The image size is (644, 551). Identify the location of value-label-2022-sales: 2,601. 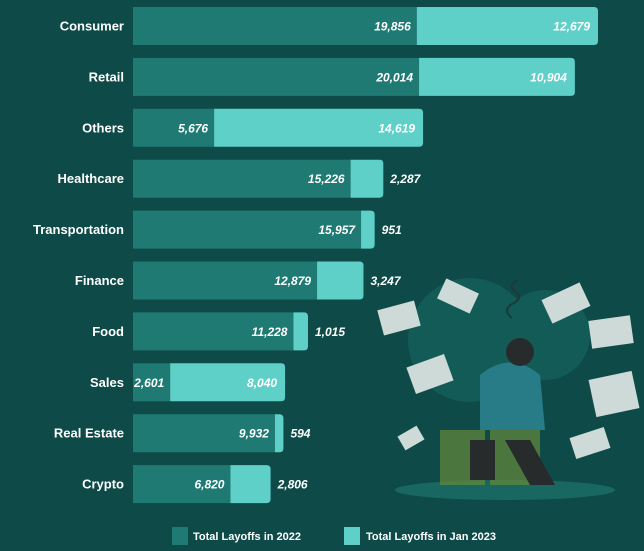
(148, 383).